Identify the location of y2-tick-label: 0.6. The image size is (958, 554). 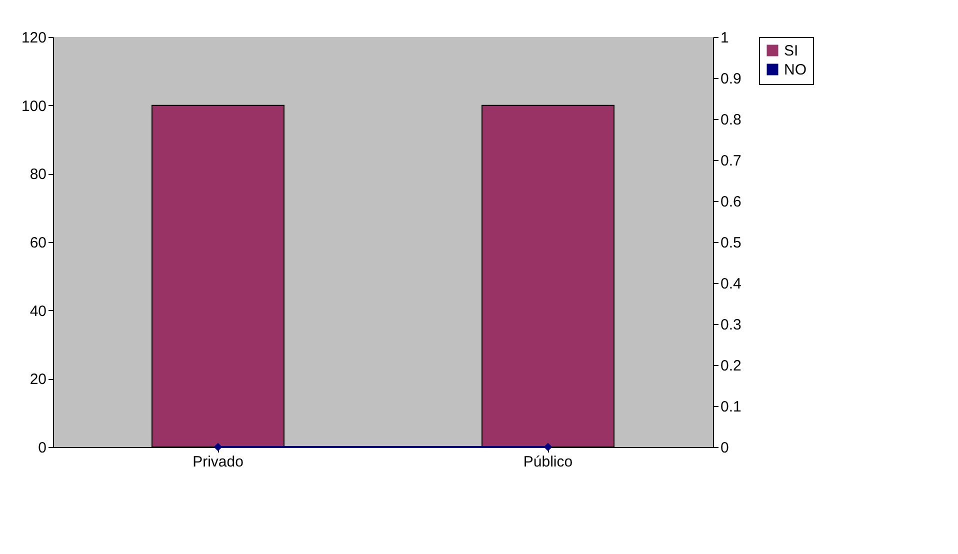
(731, 202).